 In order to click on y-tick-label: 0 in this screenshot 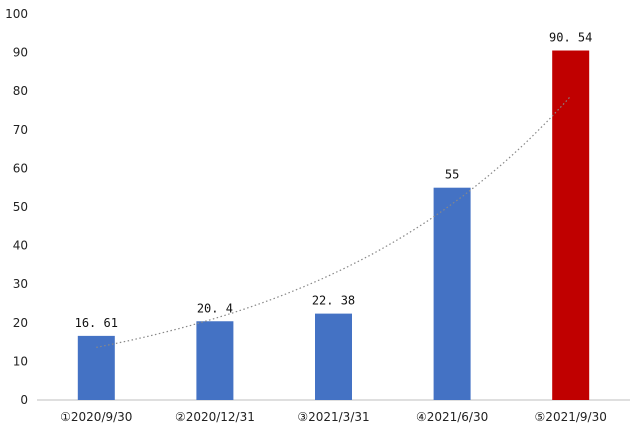, I will do `click(24, 400)`.